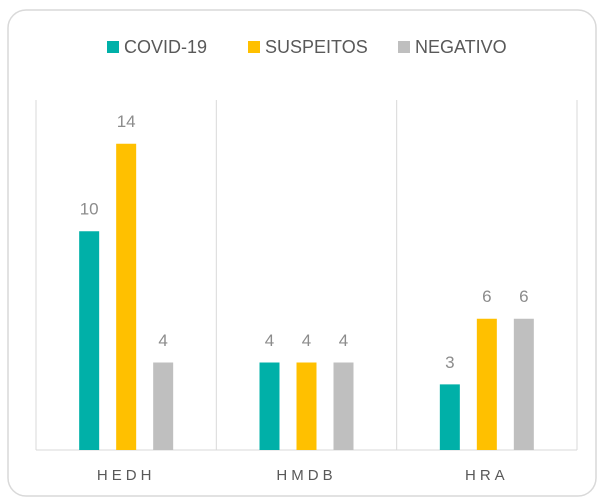 The height and width of the screenshot is (503, 604). What do you see at coordinates (165, 47) in the screenshot?
I see `legend-label: COVID-19` at bounding box center [165, 47].